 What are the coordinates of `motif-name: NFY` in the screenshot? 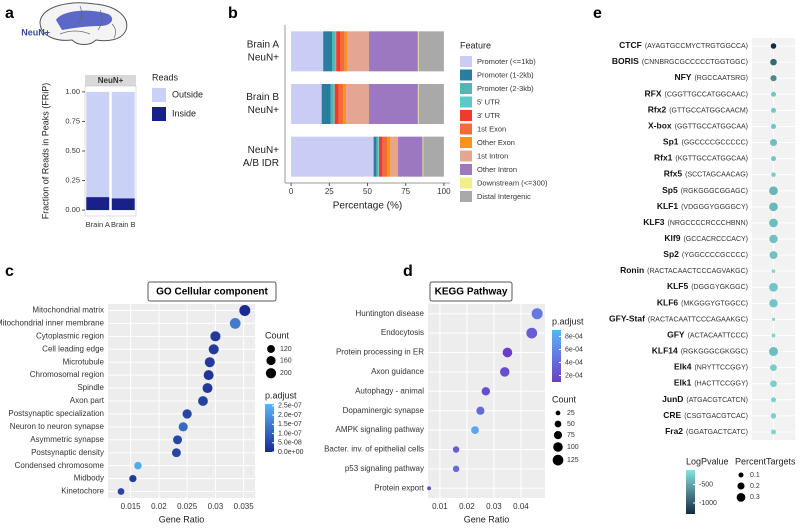 It's located at (682, 77).